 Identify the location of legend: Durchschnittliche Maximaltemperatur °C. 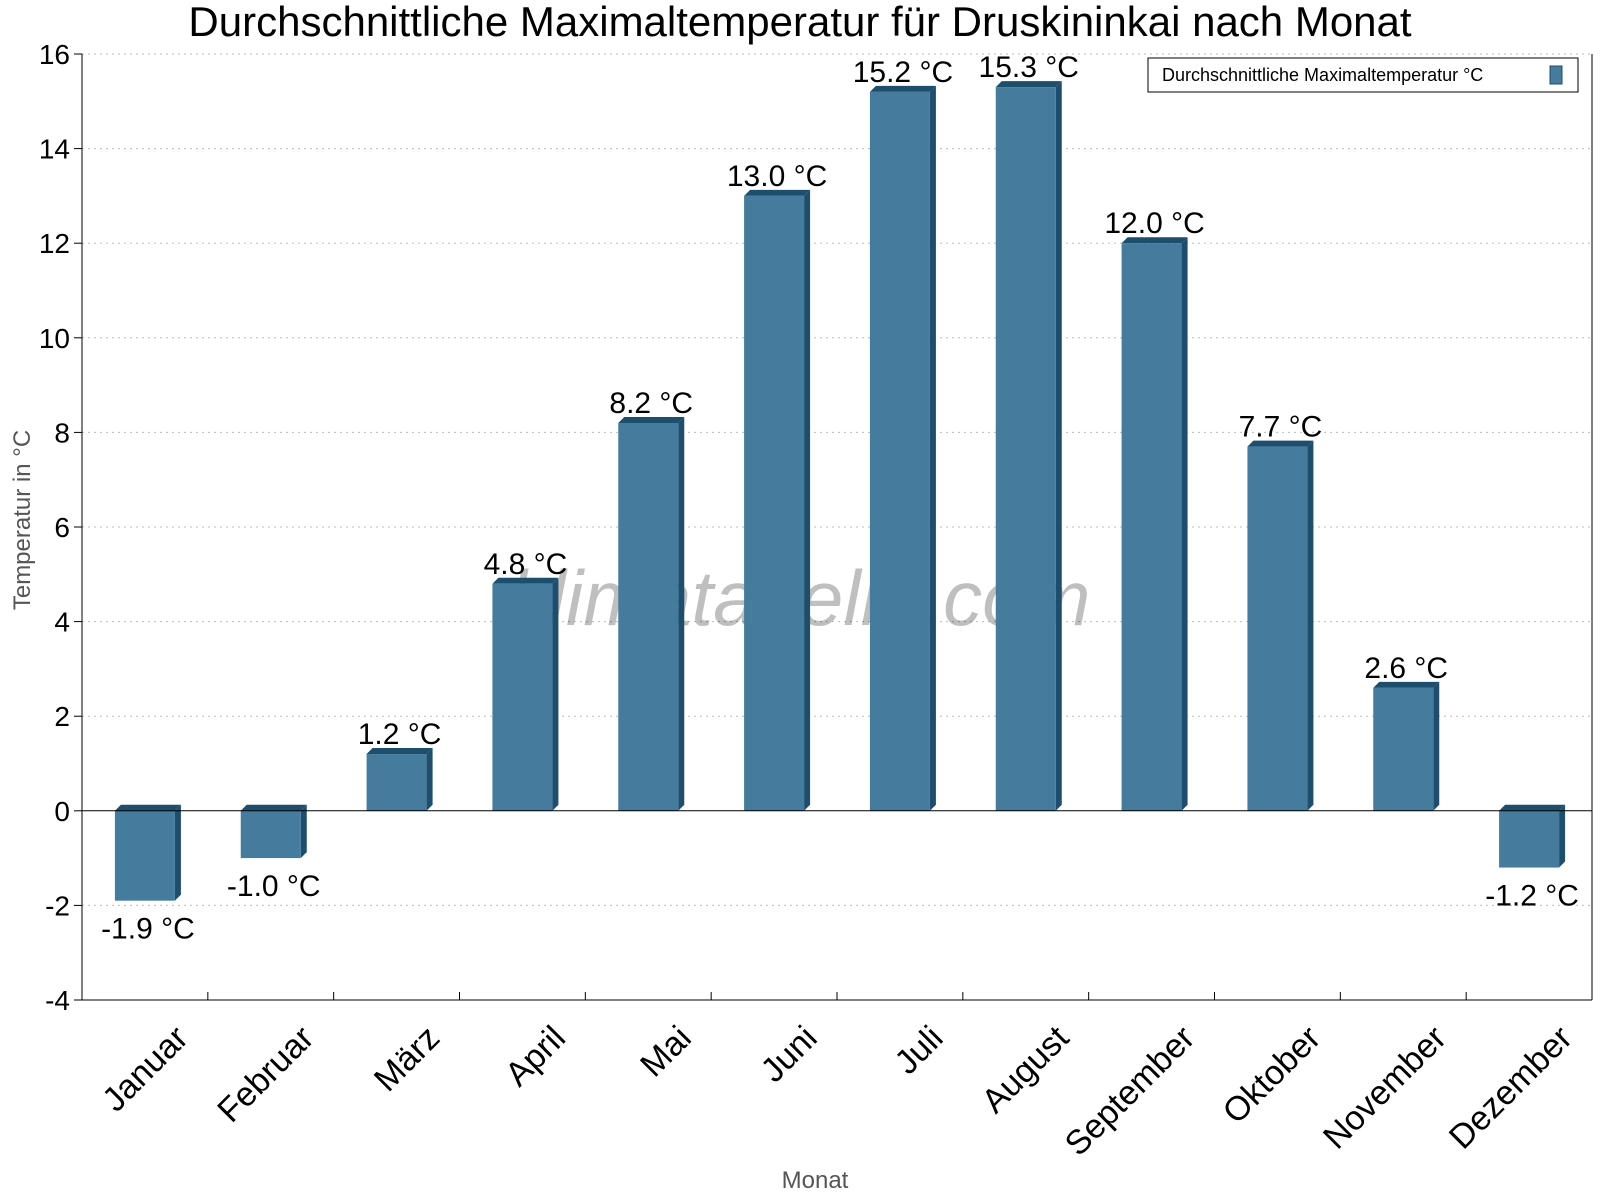
(1363, 75).